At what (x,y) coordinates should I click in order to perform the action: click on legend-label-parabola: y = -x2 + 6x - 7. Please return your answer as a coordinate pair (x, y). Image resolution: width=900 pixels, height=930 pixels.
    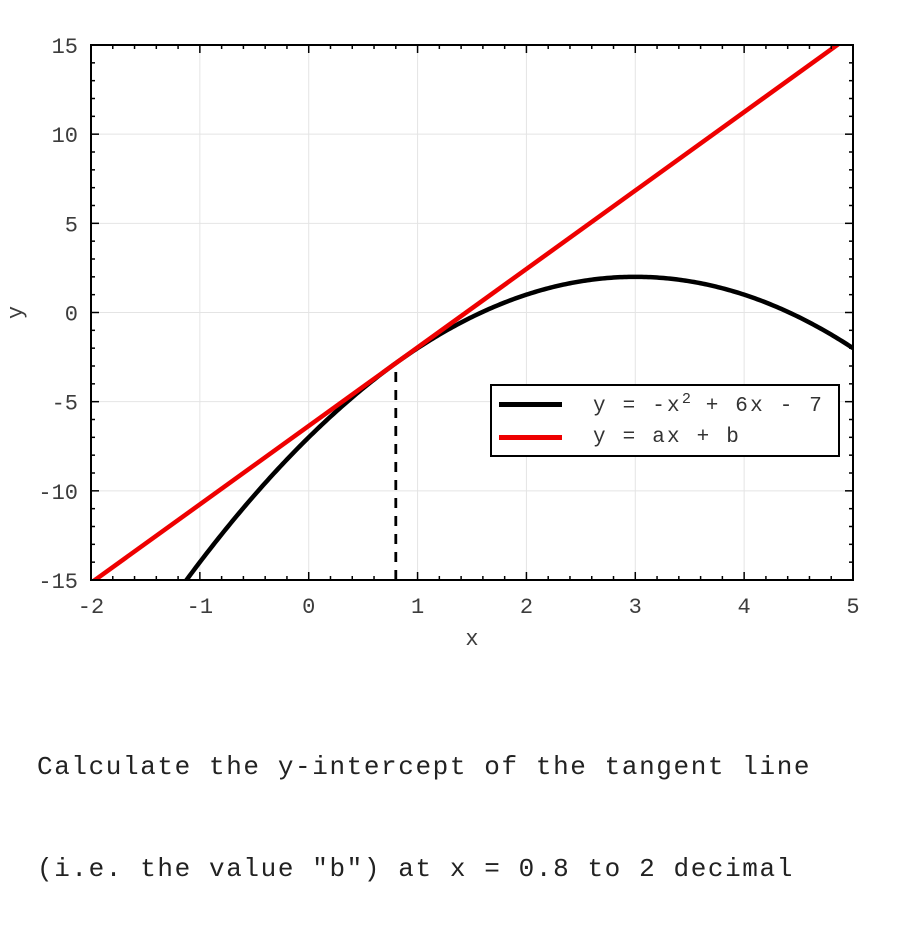
    Looking at the image, I should click on (708, 404).